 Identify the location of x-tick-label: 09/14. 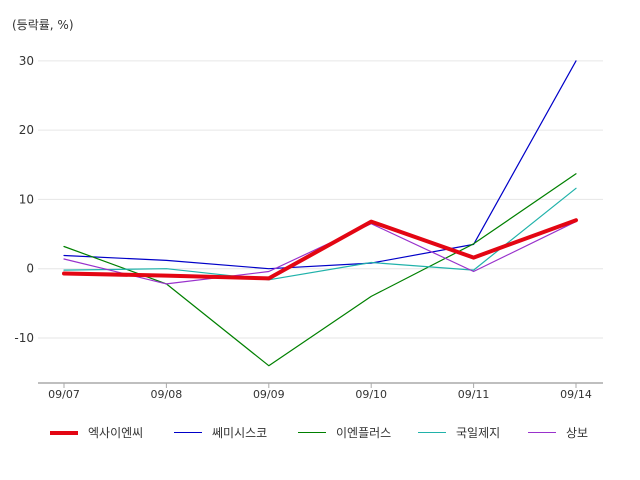
(576, 394).